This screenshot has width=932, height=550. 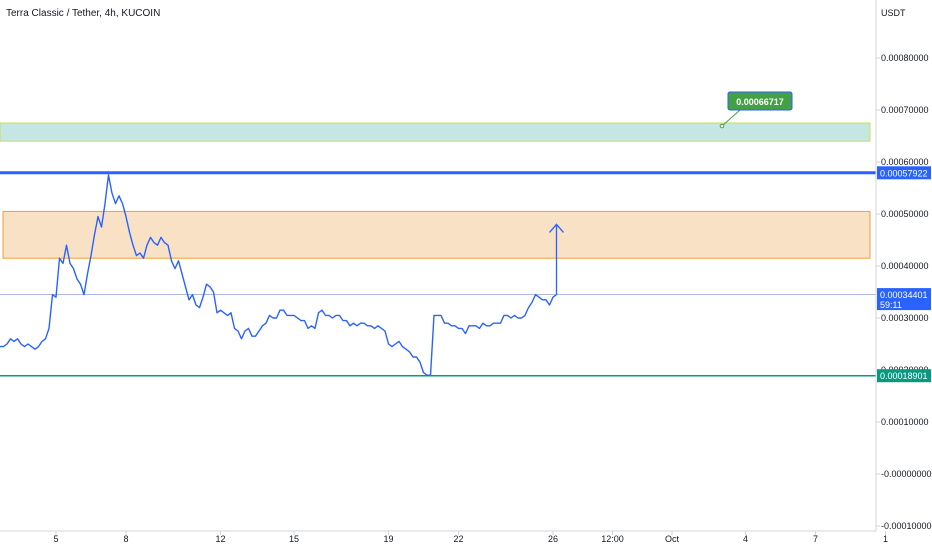 What do you see at coordinates (905, 58) in the screenshot?
I see `y-tick-label: 0.00080000` at bounding box center [905, 58].